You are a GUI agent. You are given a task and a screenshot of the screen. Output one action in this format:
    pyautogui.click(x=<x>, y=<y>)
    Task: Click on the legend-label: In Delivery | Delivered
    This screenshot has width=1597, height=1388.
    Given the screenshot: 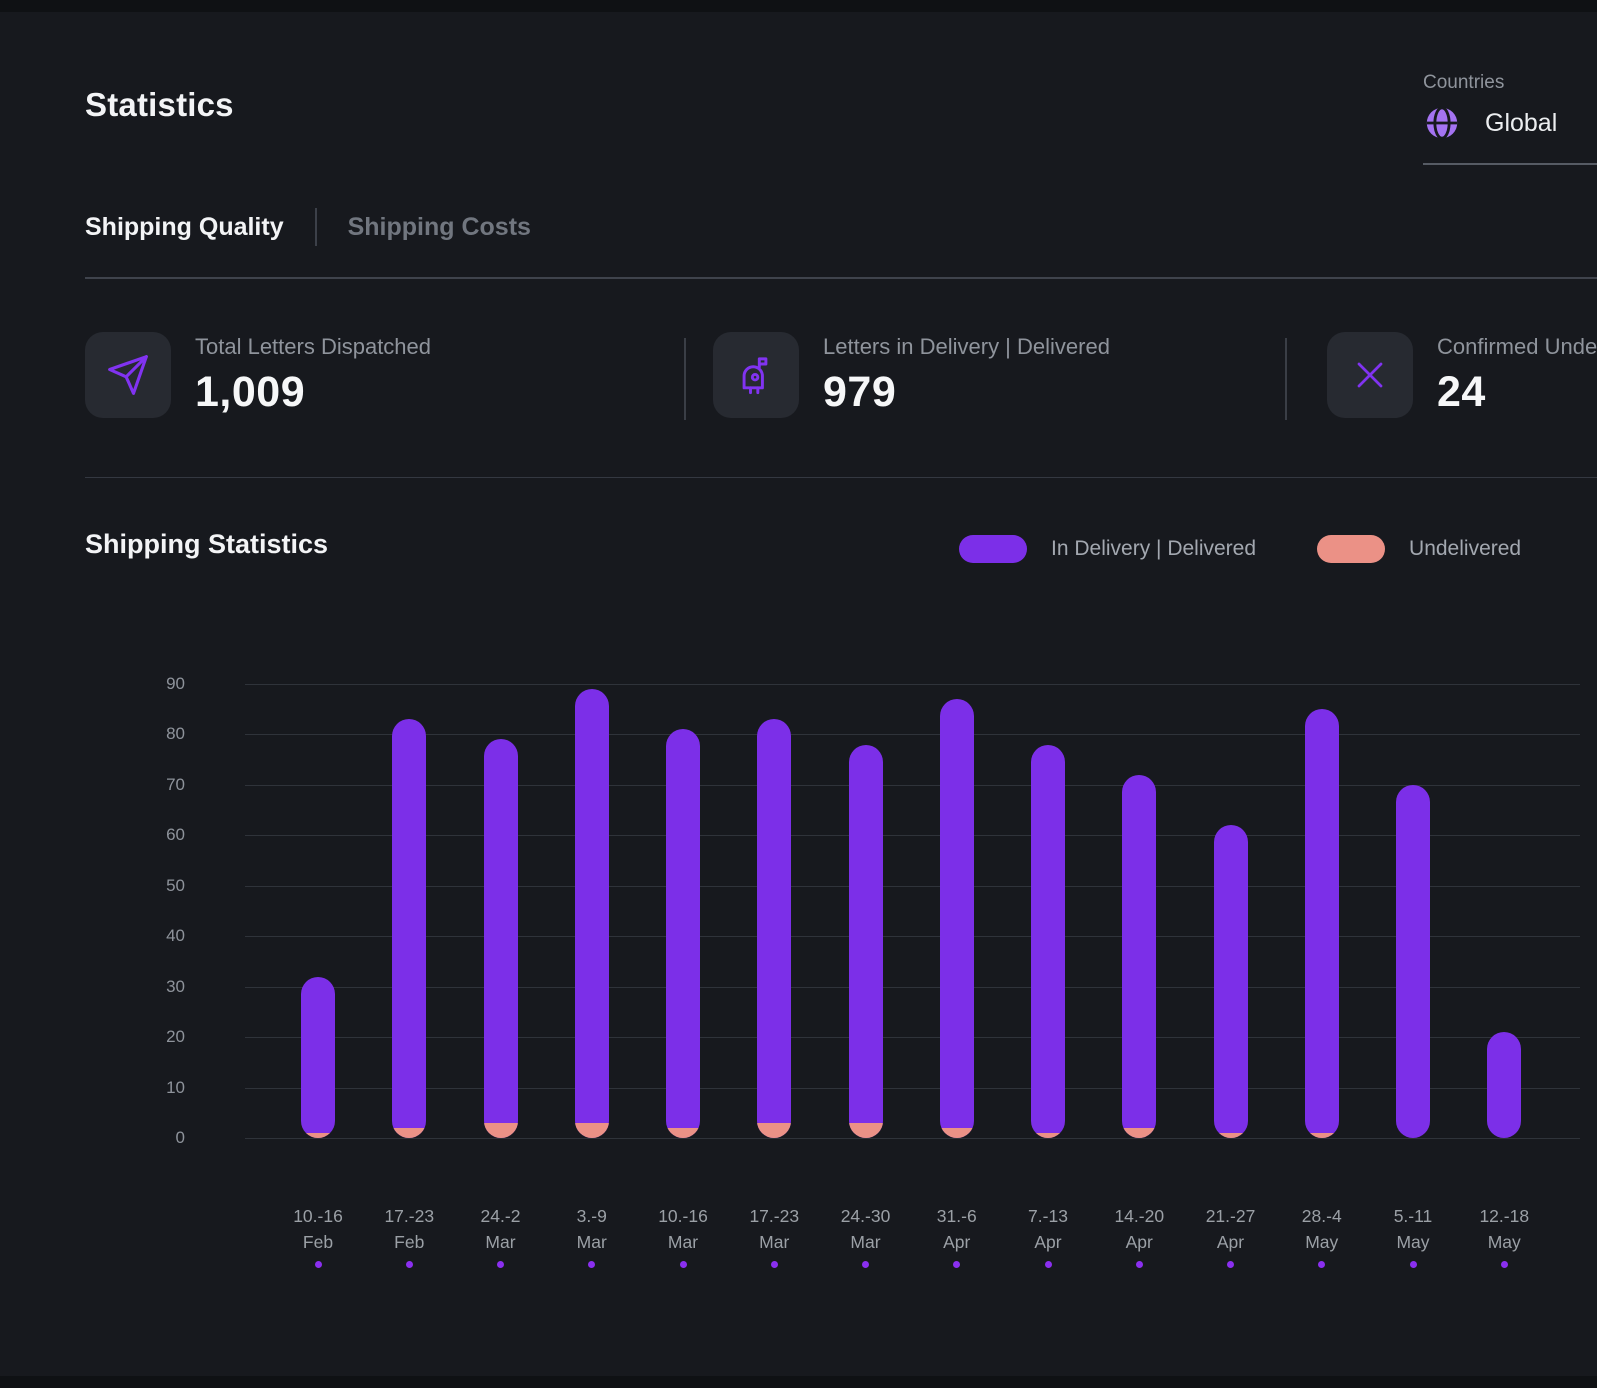 What is the action you would take?
    pyautogui.click(x=1154, y=548)
    